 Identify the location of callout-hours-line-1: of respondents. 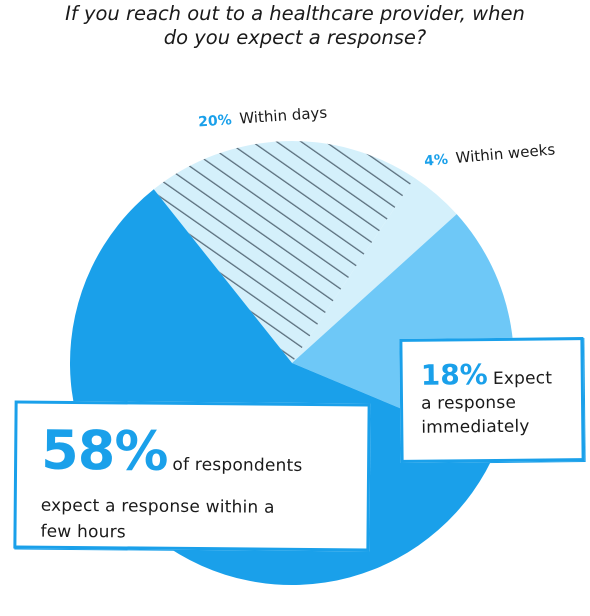
(237, 465).